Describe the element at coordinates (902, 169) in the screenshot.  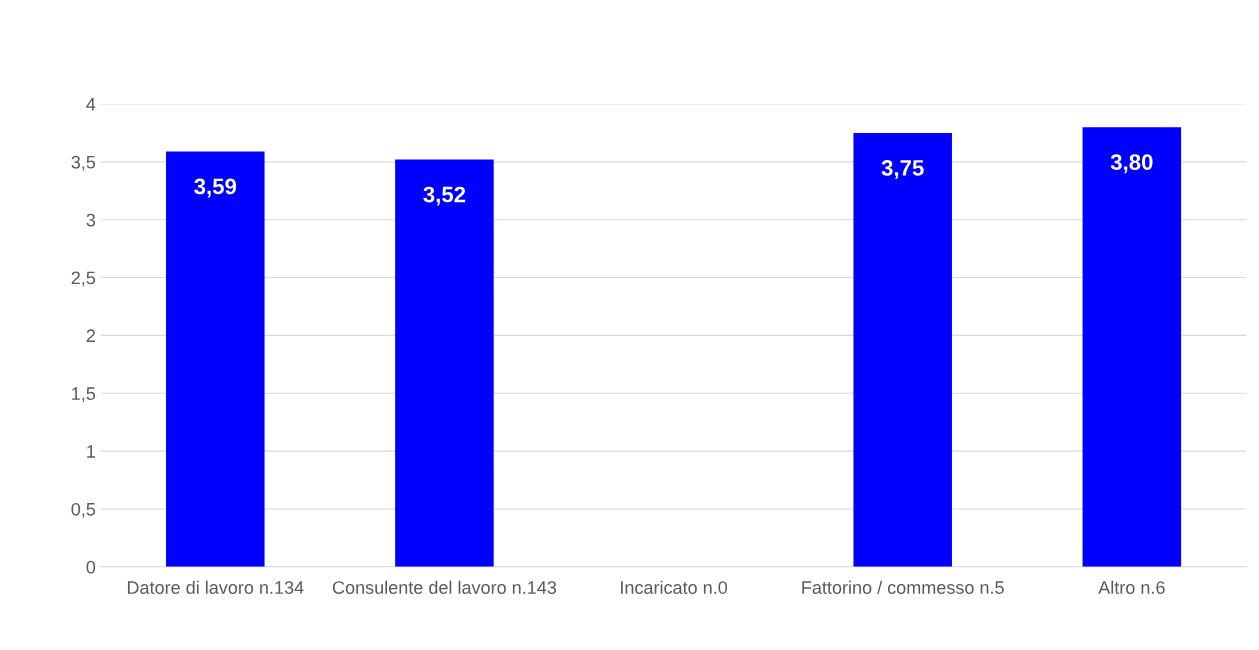
I see `data-label: 3,75` at that location.